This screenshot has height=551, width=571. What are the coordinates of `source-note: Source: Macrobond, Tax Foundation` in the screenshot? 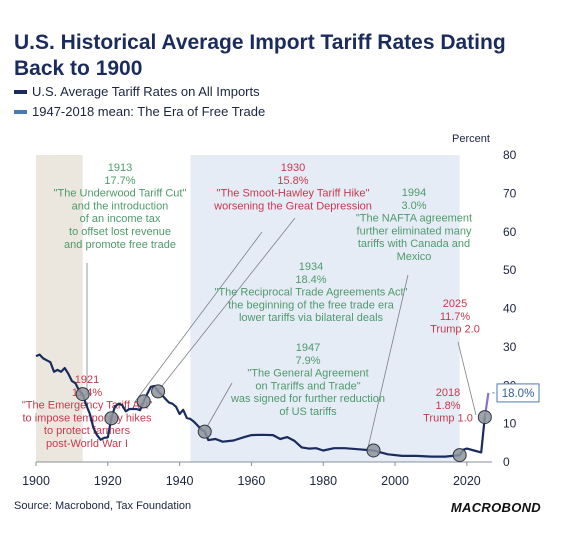 It's located at (103, 506).